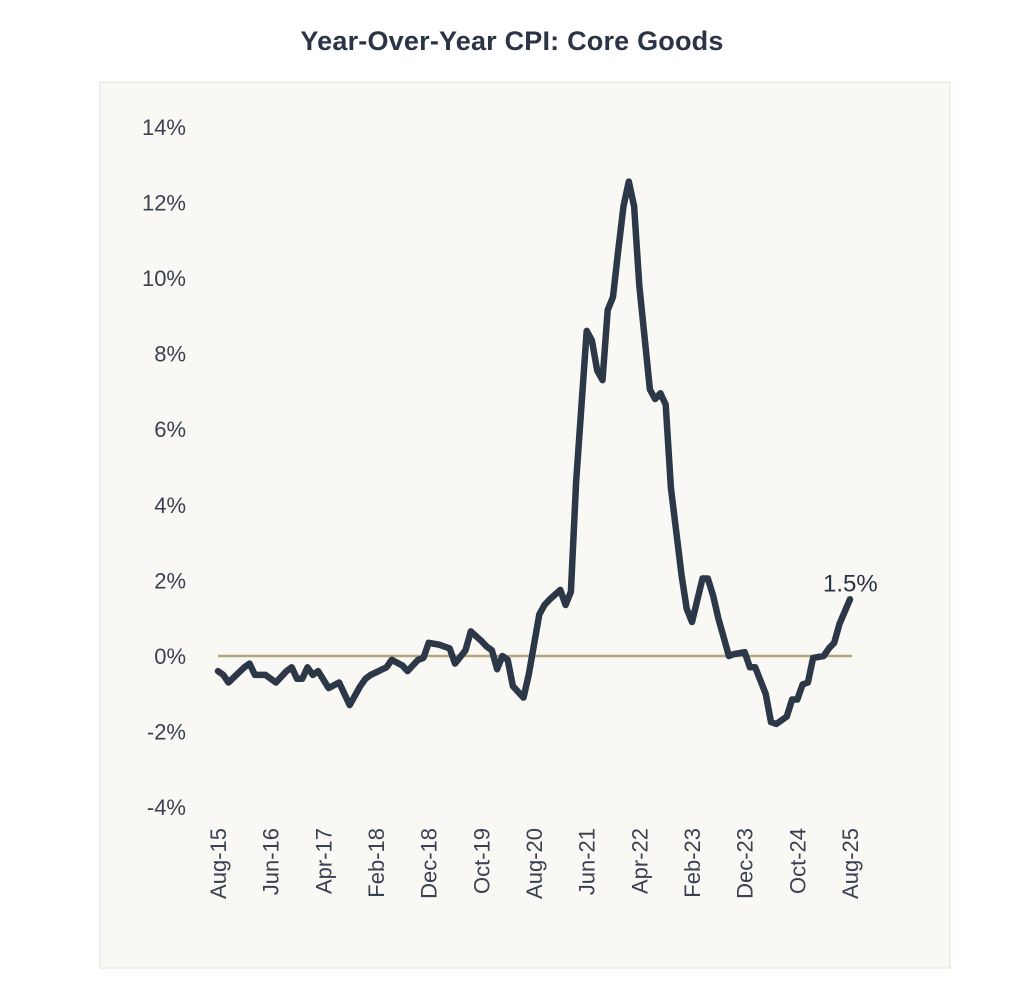  I want to click on y-tick-label: 10%, so click(164, 278).